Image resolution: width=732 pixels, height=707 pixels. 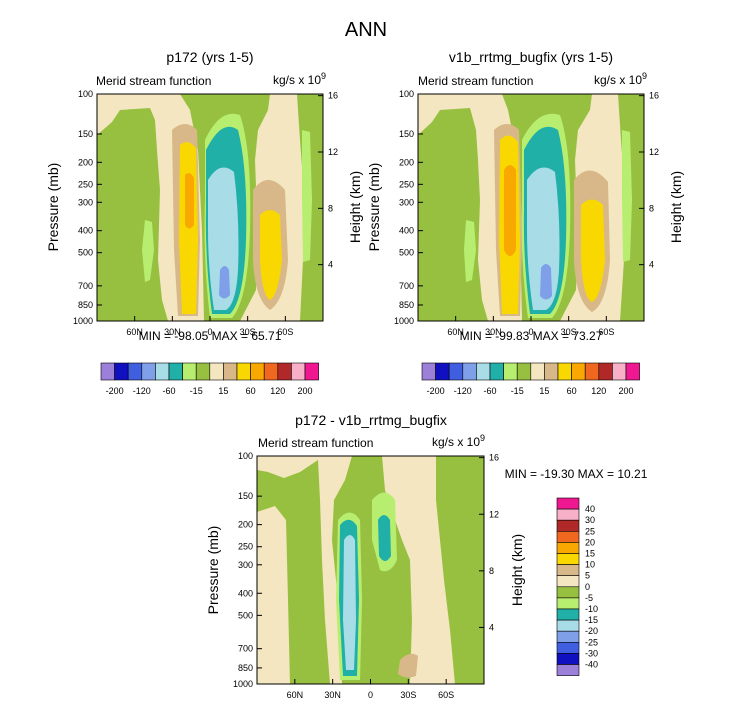 I want to click on y-axis-right-label: Height (km), so click(x=517, y=570).